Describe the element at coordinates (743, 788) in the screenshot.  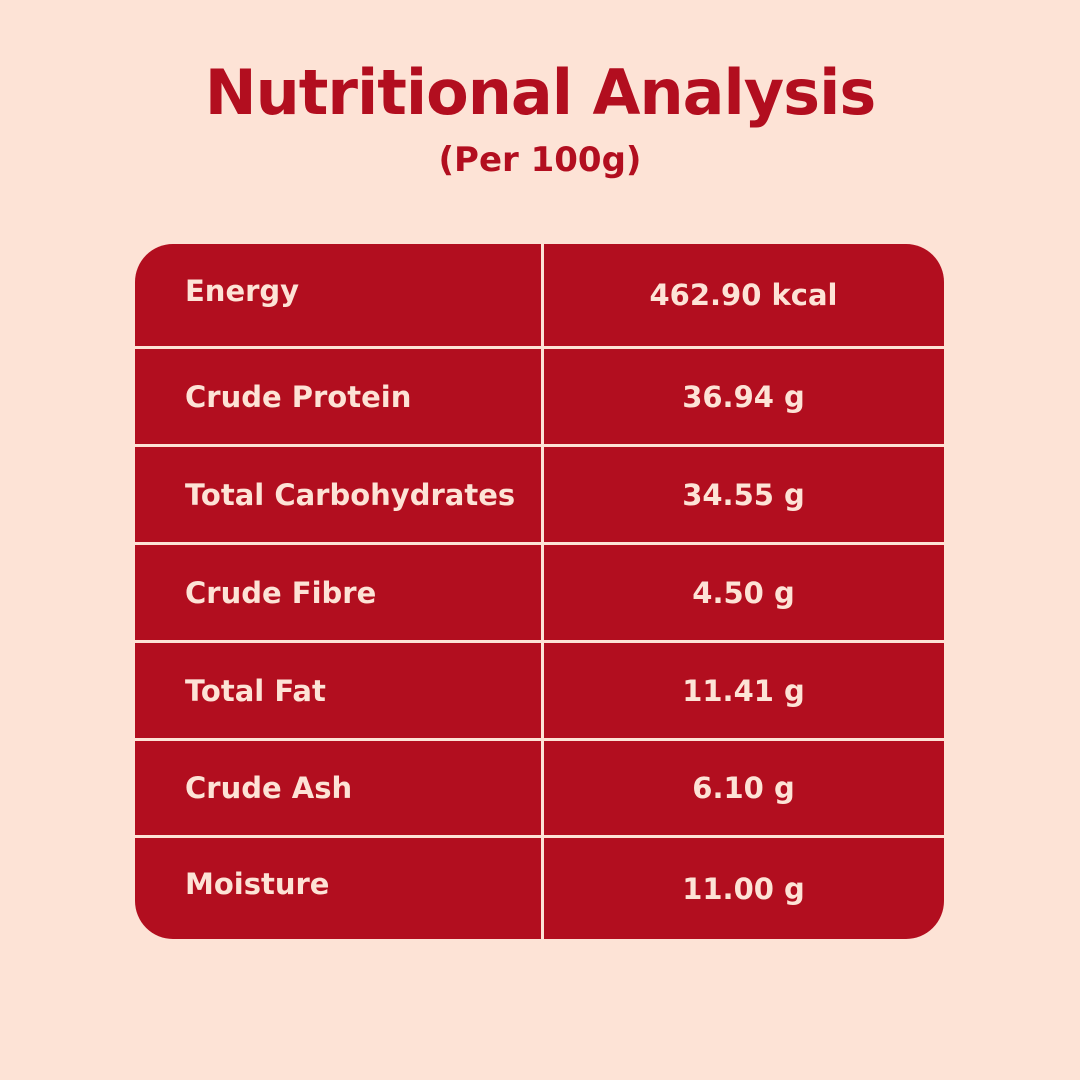
I see `row-value: 6.10 g` at that location.